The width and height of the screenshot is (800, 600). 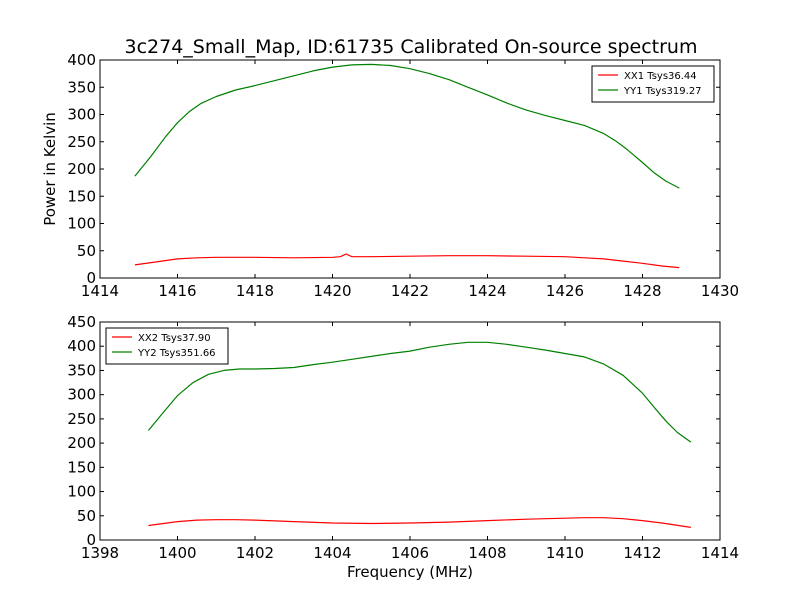 I want to click on legend-top: XX1 Tsys36.44 YY1 Tsys319.27, so click(x=653, y=84).